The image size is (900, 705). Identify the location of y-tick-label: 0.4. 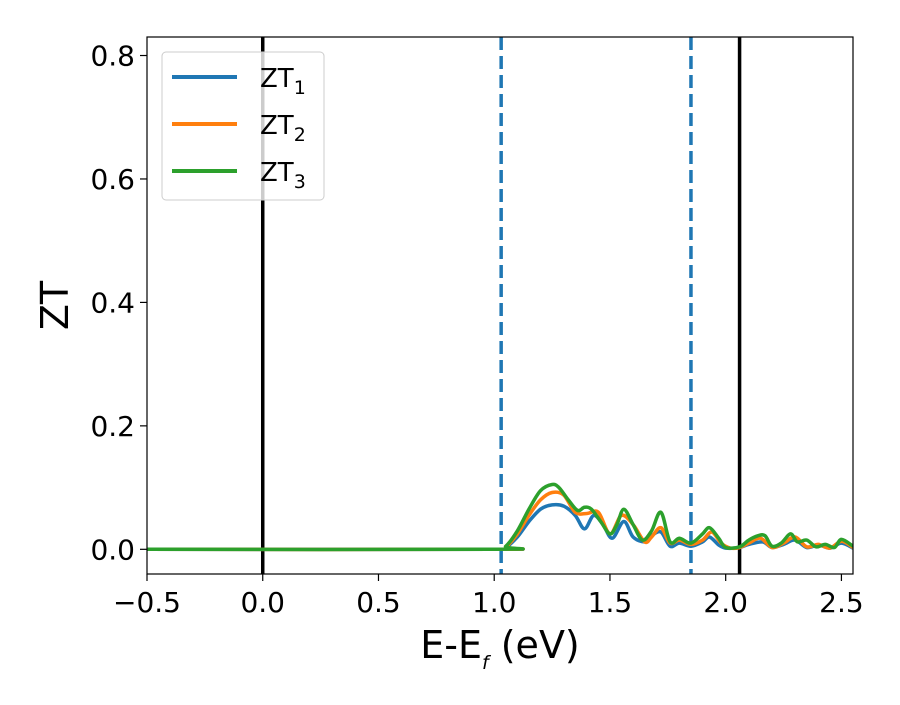
(112, 302).